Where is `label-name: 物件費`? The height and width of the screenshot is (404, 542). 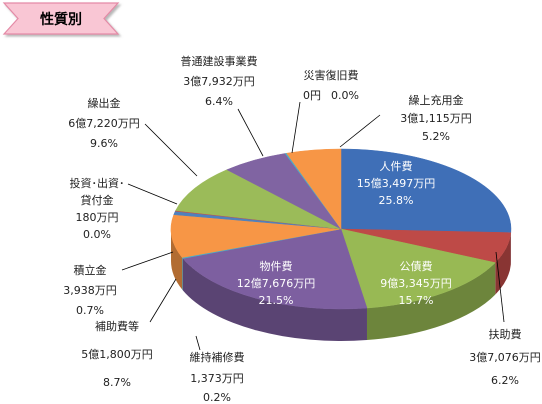
label-name: 物件費 is located at coordinates (276, 266).